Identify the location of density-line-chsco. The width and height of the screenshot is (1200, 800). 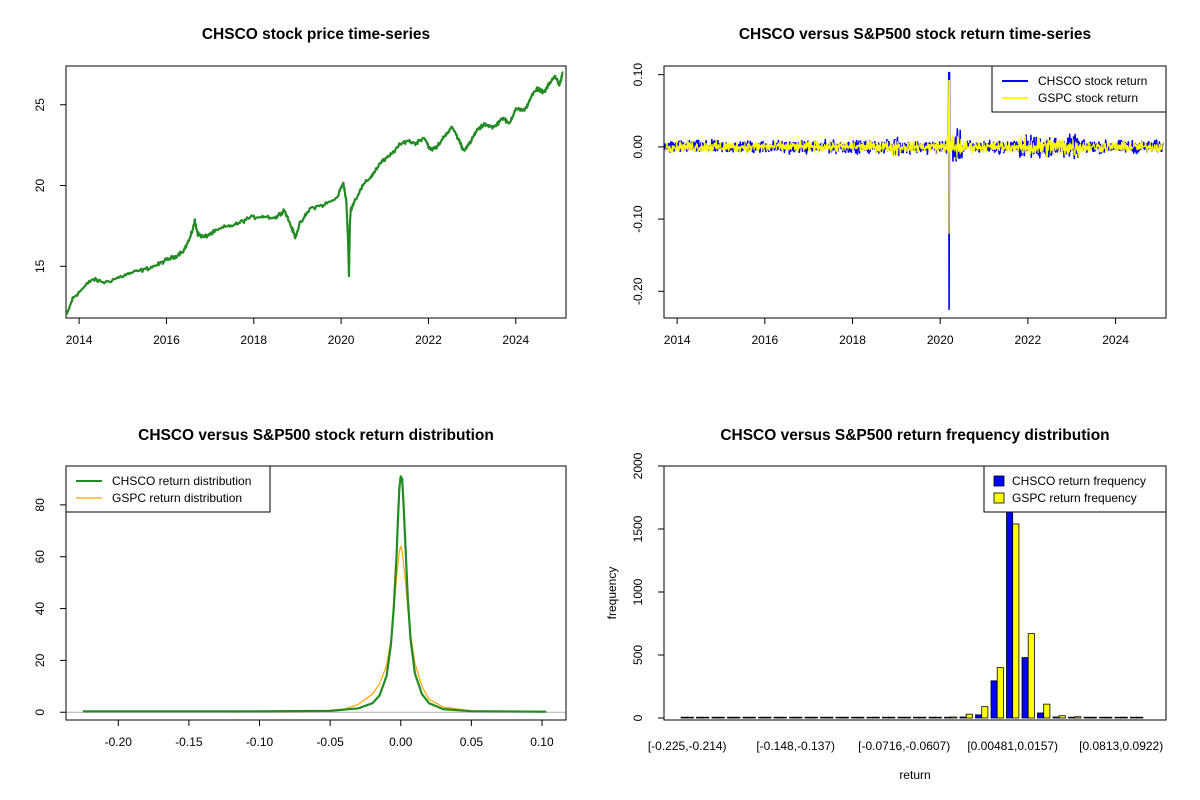
(314, 594).